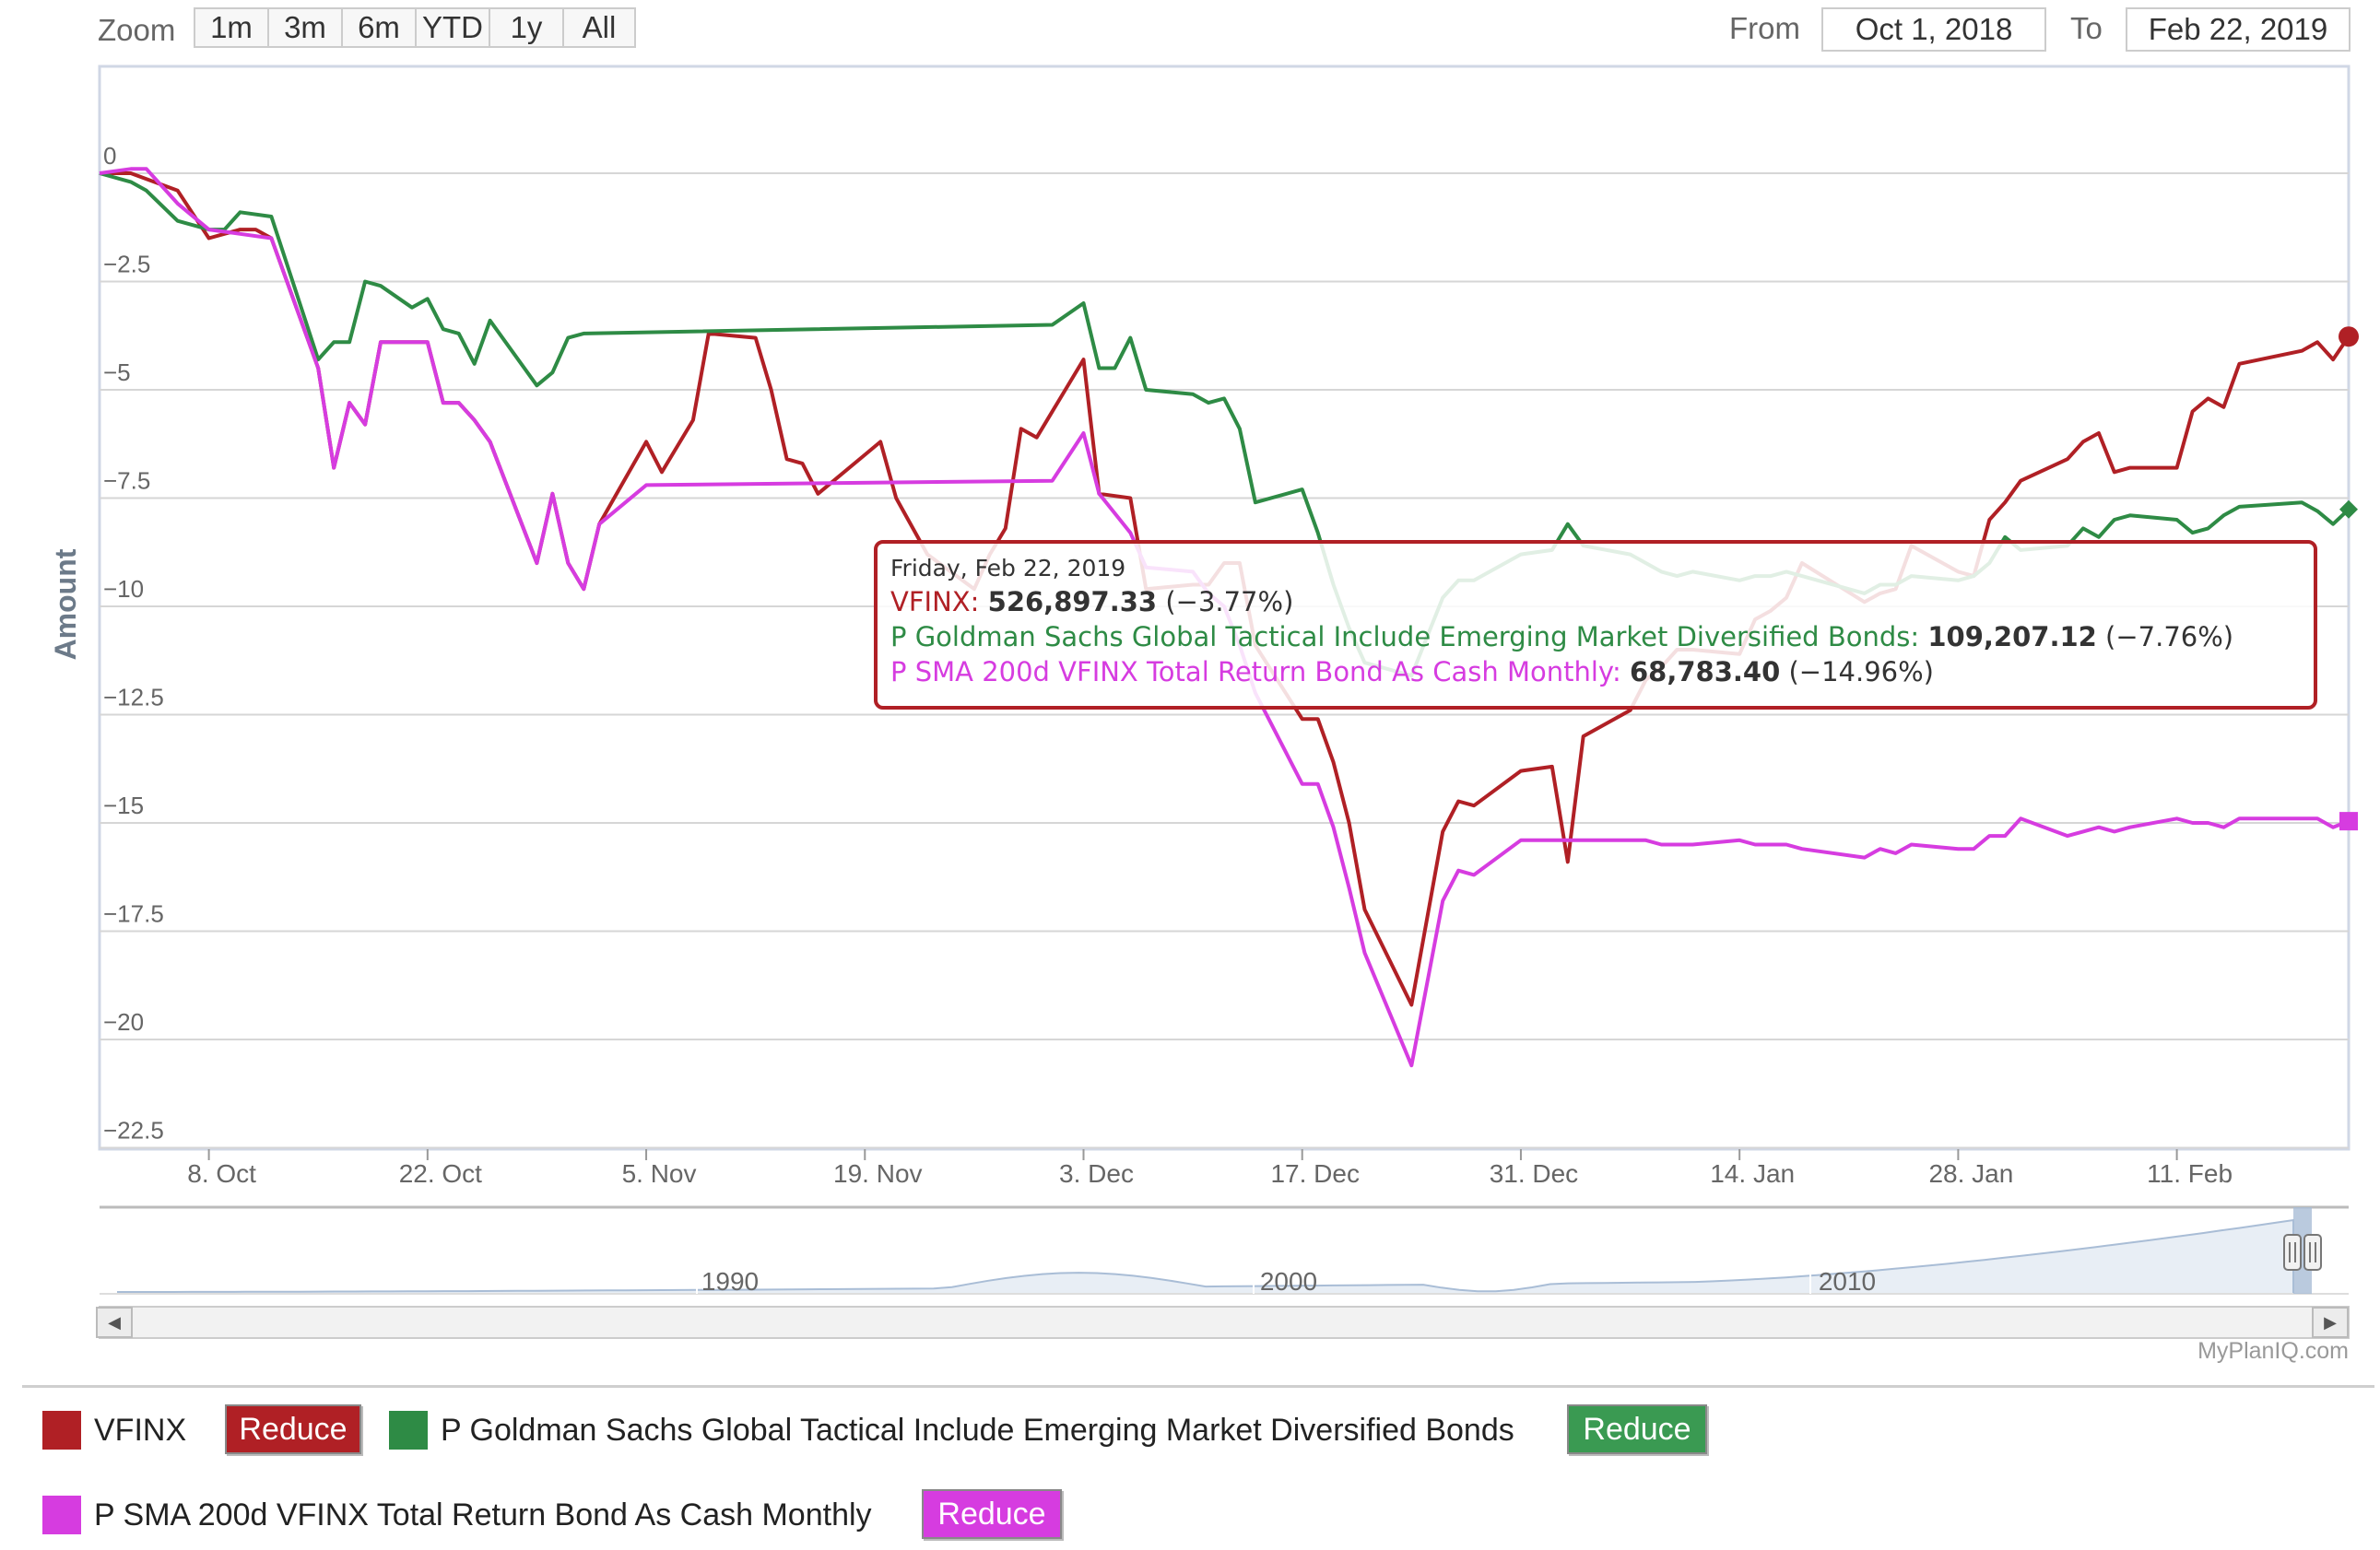 The image size is (2380, 1550). I want to click on zoom-button-1y: 1y, so click(526, 27).